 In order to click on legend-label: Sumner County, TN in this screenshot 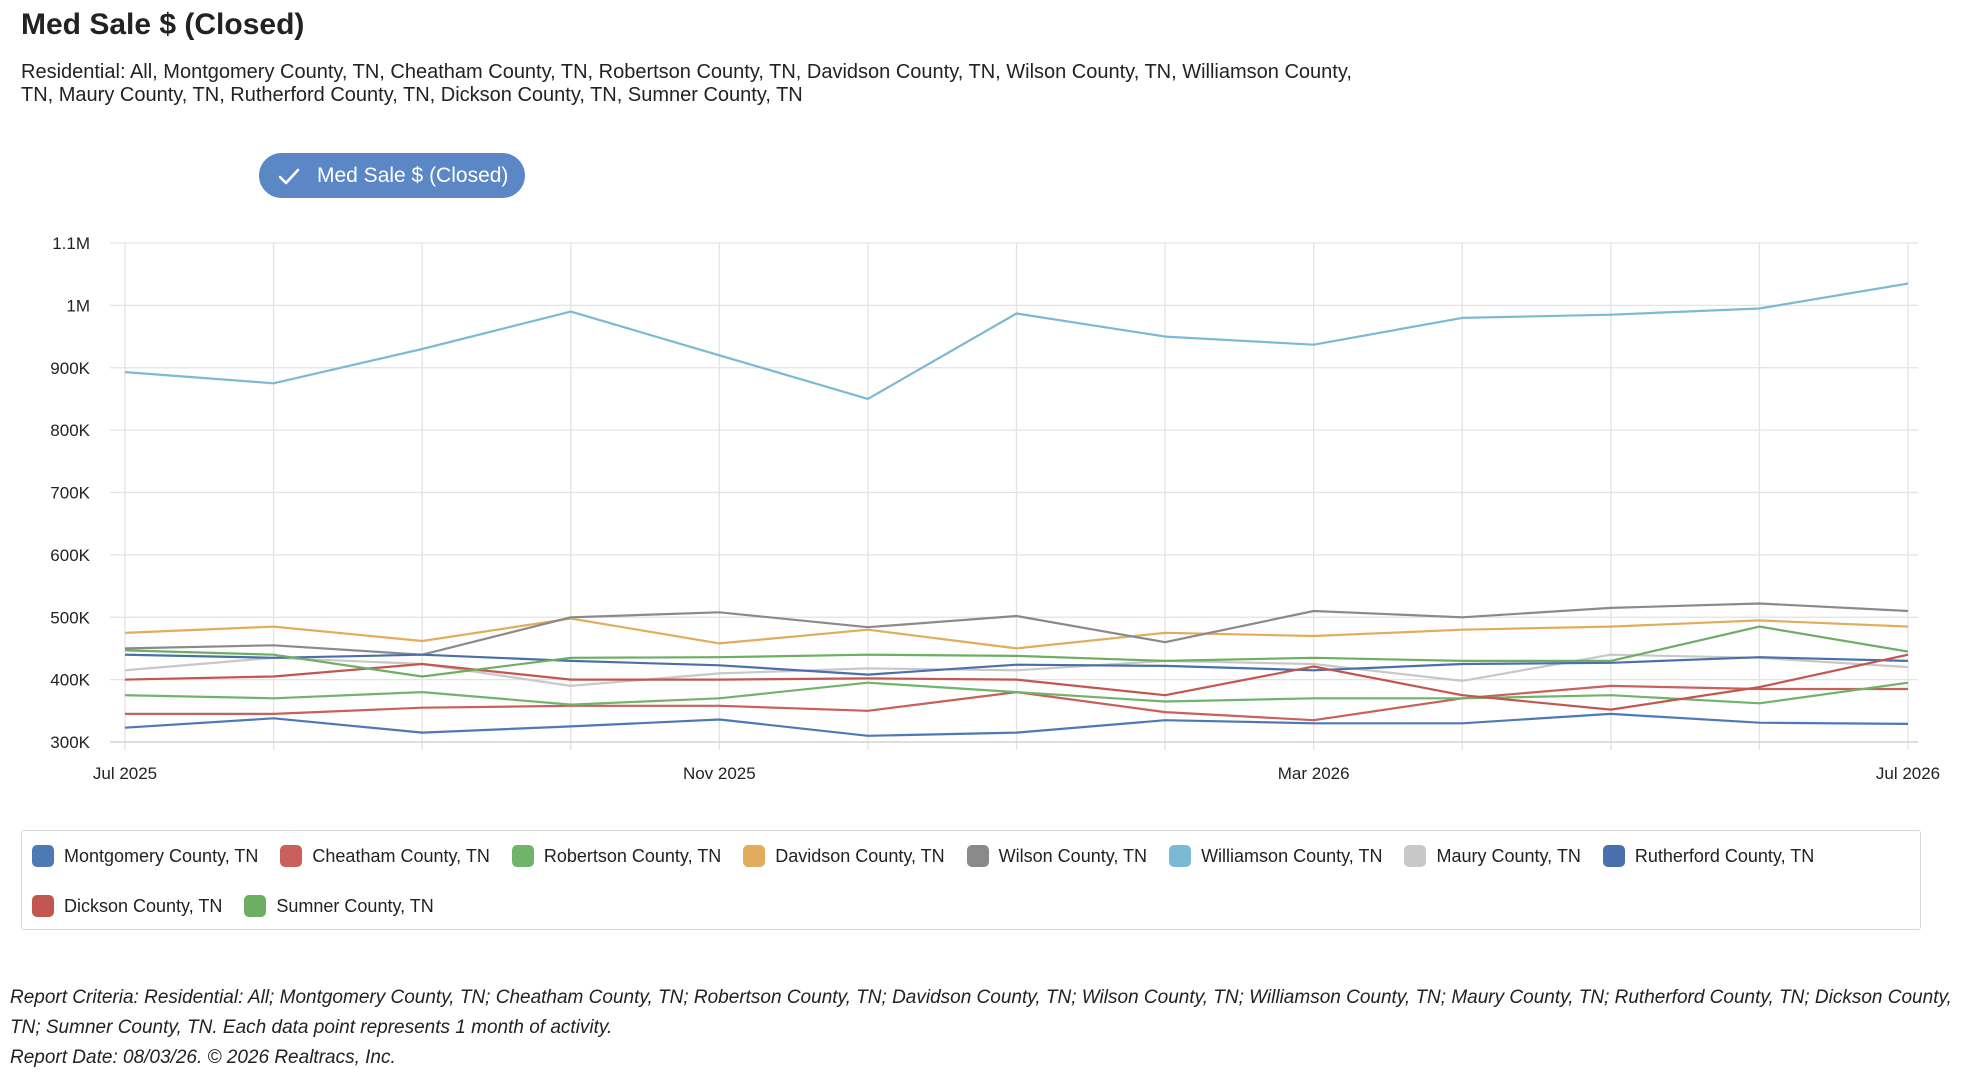, I will do `click(355, 905)`.